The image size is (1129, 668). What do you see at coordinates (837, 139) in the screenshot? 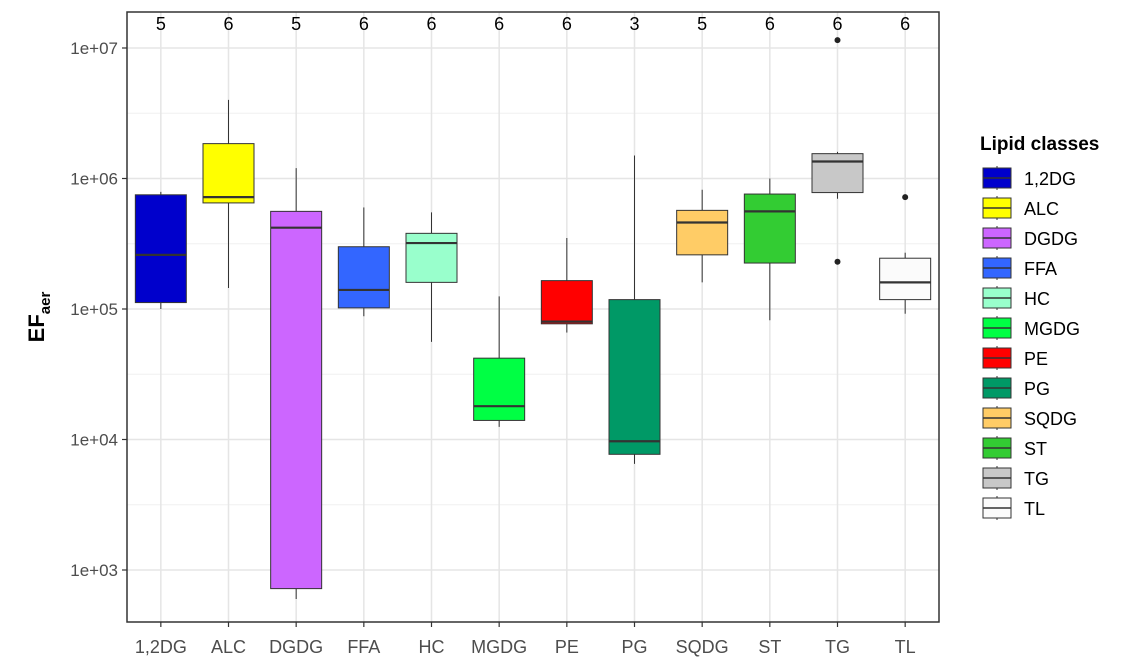
I see `box-TG: 6` at bounding box center [837, 139].